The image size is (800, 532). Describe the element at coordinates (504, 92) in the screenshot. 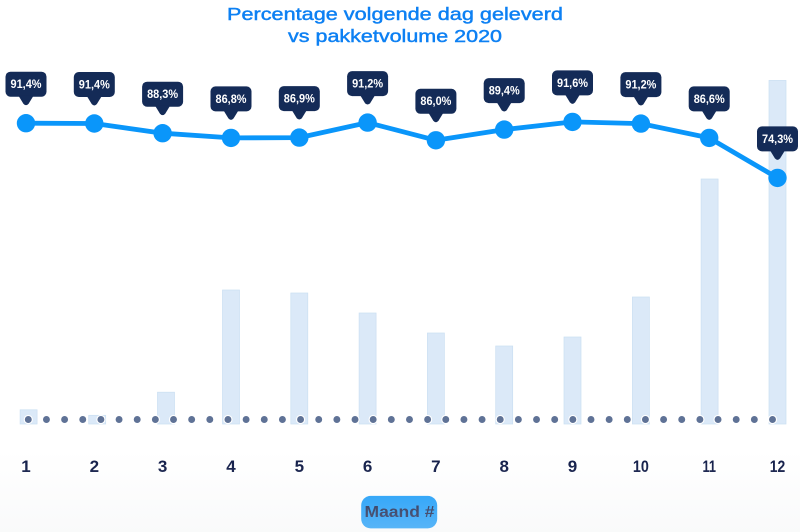

I see `svg-text: 89,4%` at that location.